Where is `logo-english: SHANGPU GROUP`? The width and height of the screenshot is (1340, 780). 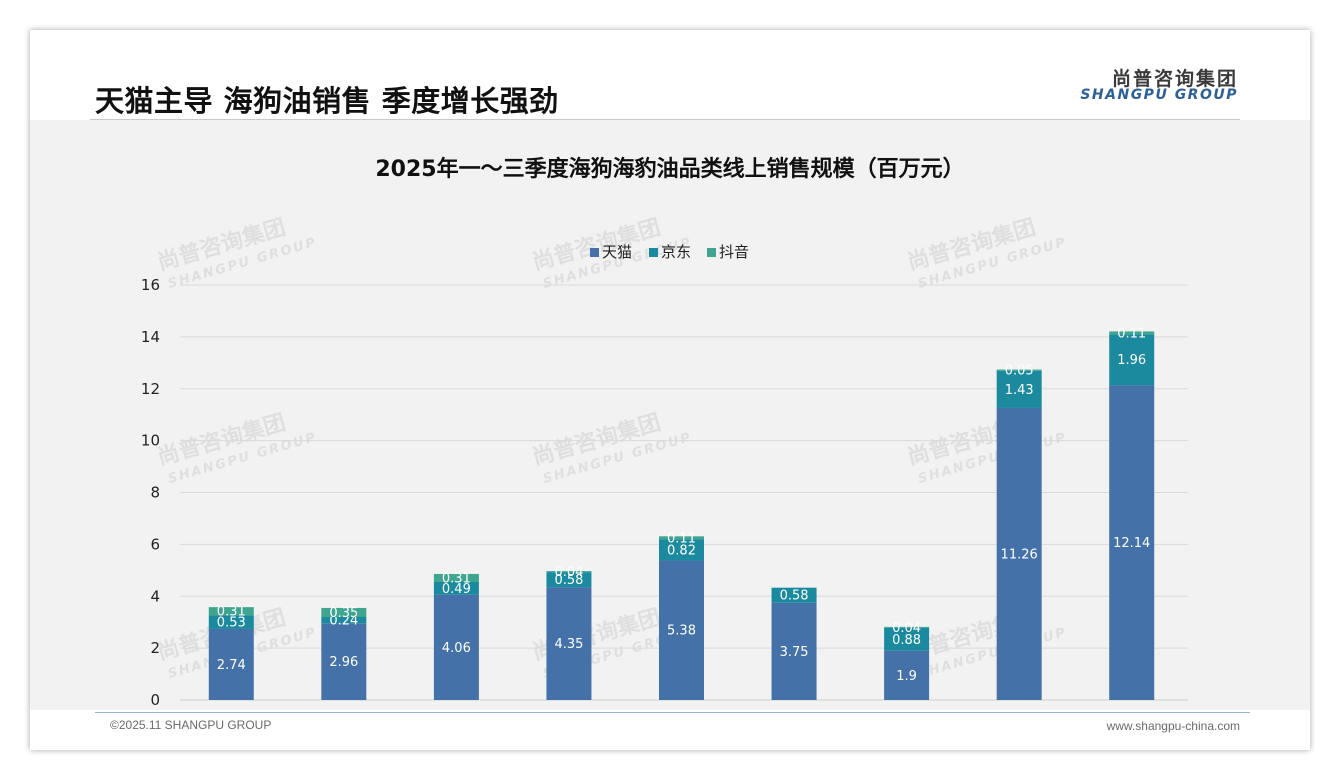 logo-english: SHANGPU GROUP is located at coordinates (1159, 95).